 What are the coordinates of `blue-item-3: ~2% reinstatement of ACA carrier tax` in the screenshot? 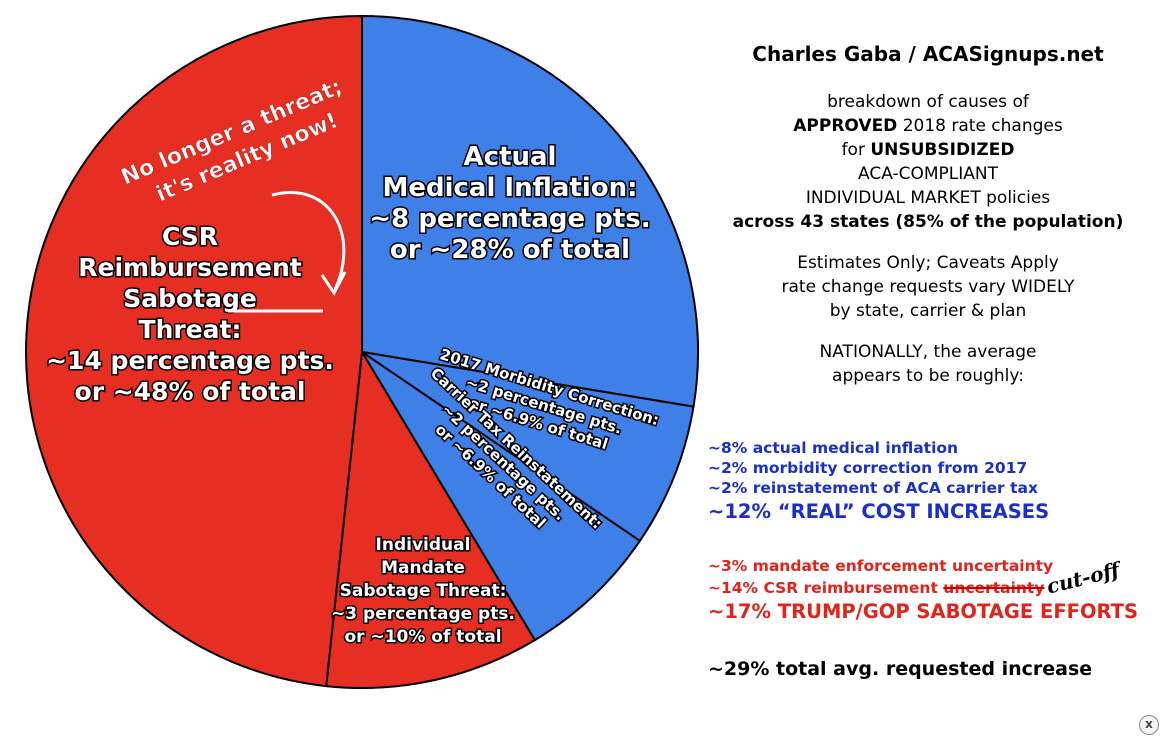 It's located at (873, 488).